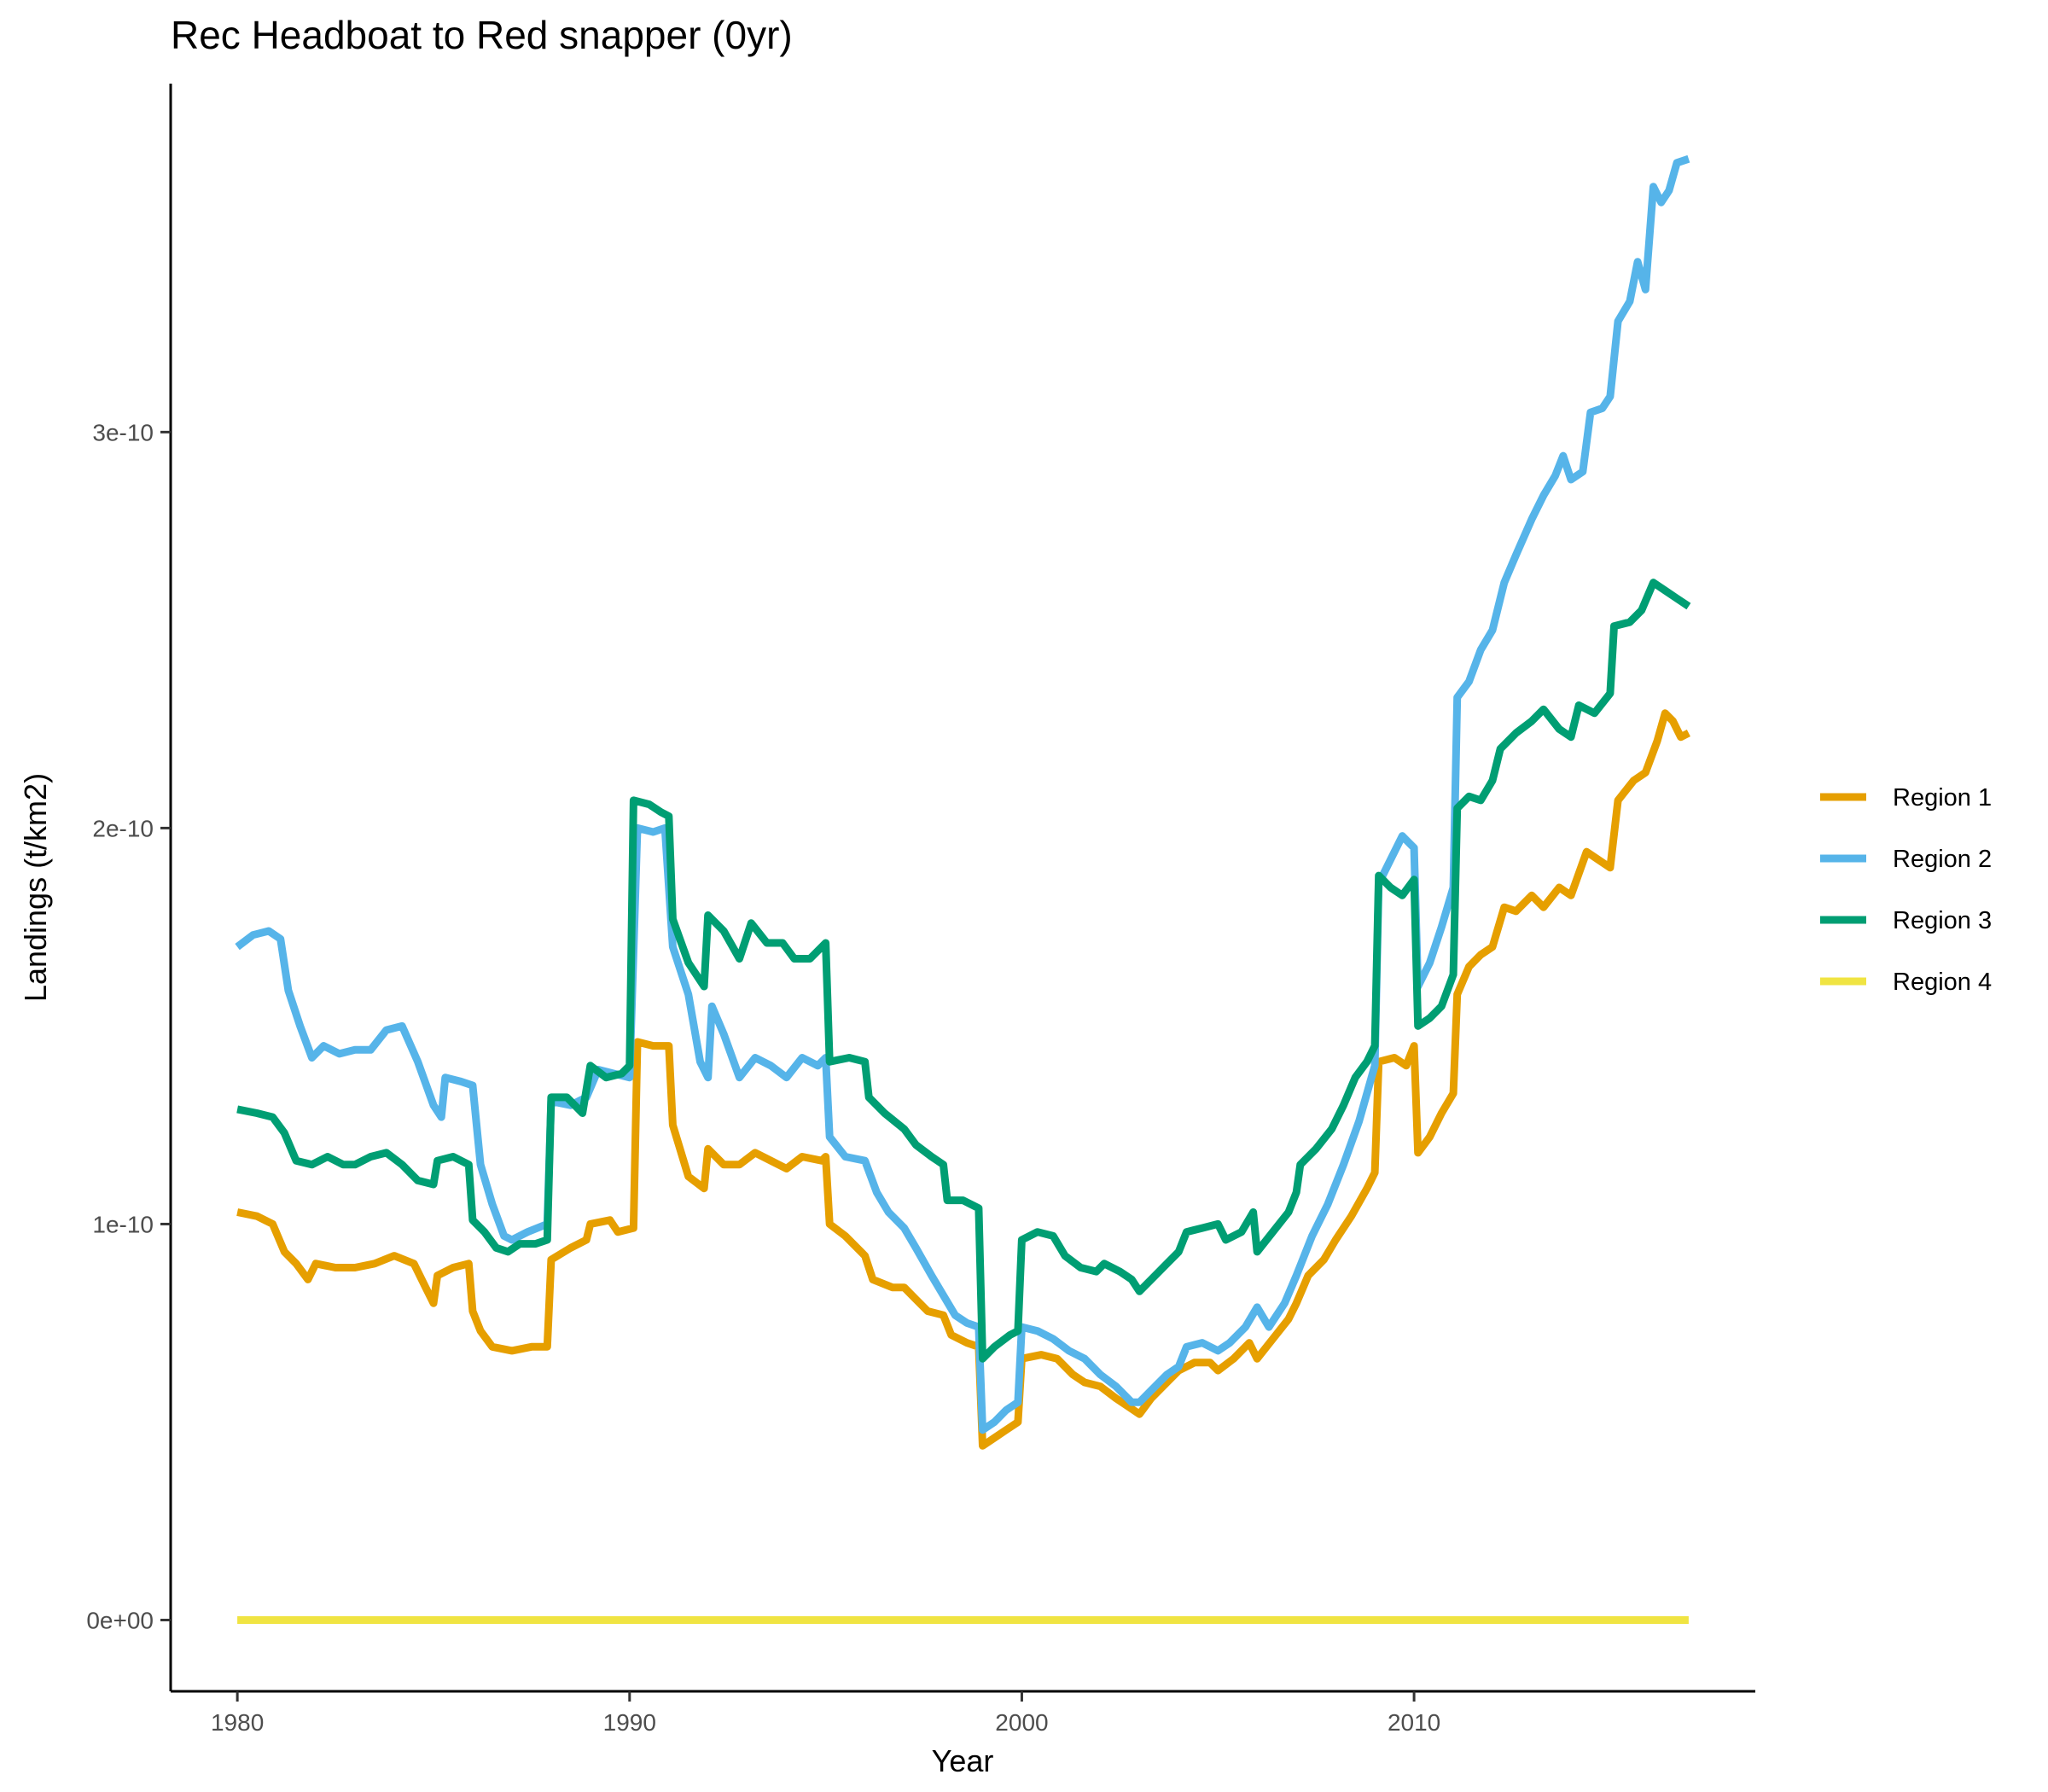 Image resolution: width=2048 pixels, height=1792 pixels. What do you see at coordinates (1943, 921) in the screenshot?
I see `legend-label-region-3: Region 3` at bounding box center [1943, 921].